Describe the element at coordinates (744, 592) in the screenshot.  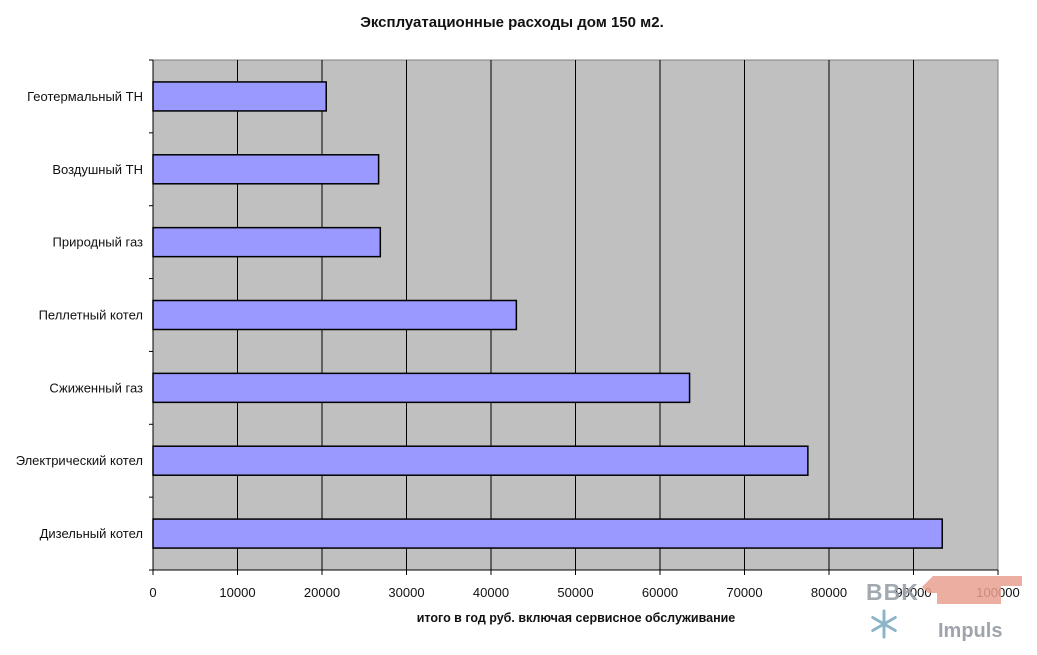
I see `x-tick-label: 70000` at that location.